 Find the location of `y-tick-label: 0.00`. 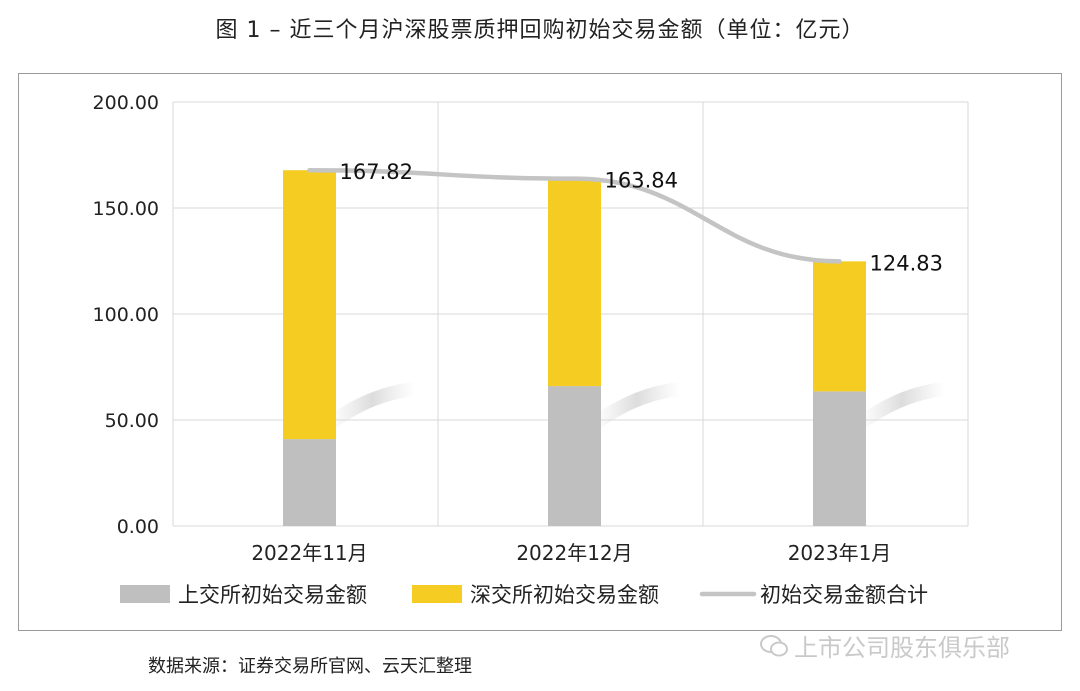

y-tick-label: 0.00 is located at coordinates (138, 527).